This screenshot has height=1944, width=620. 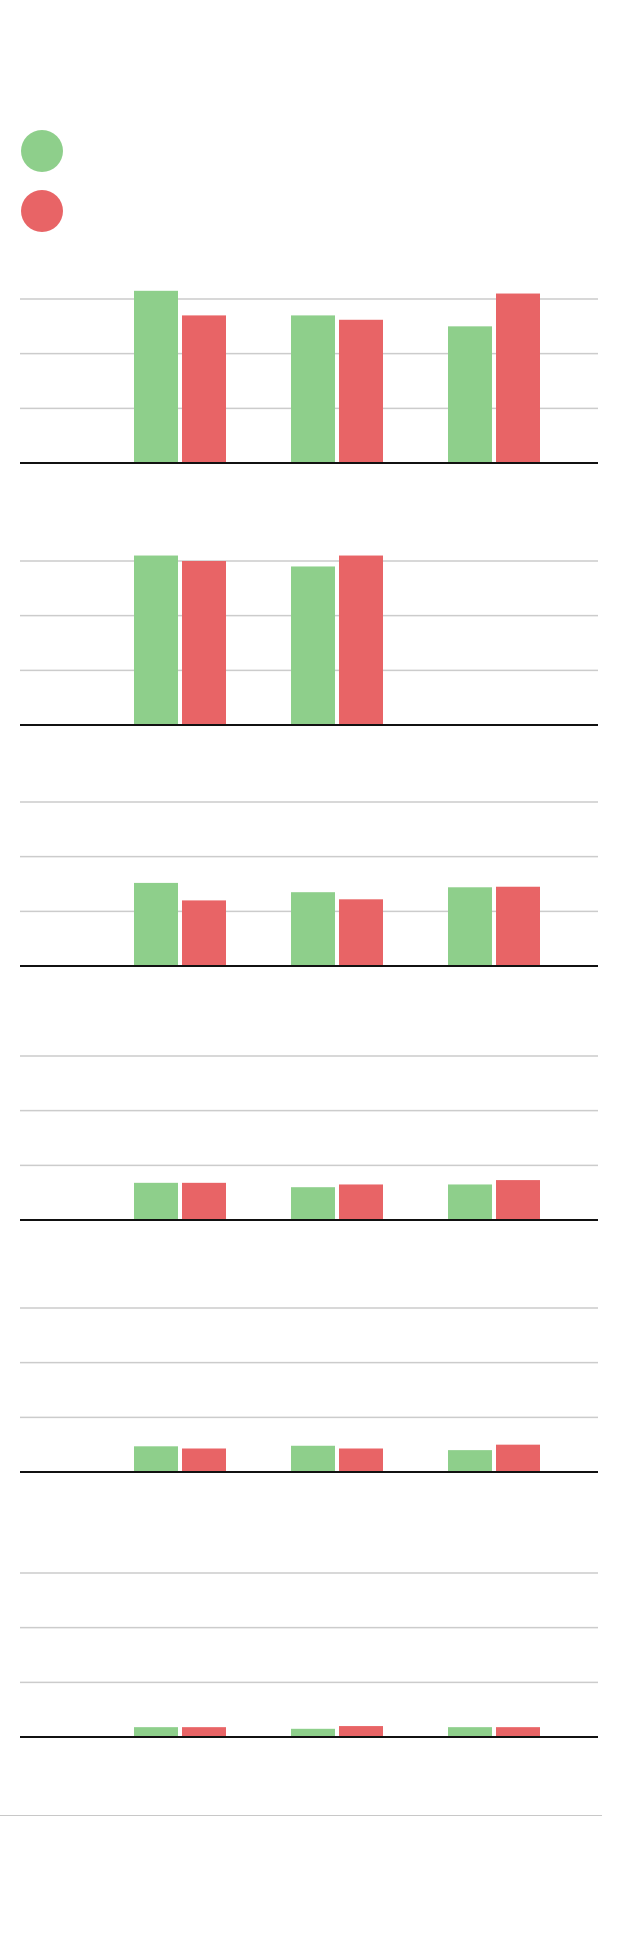 What do you see at coordinates (361, 640) in the screenshot?
I see `chart-2-bar-s2-g2` at bounding box center [361, 640].